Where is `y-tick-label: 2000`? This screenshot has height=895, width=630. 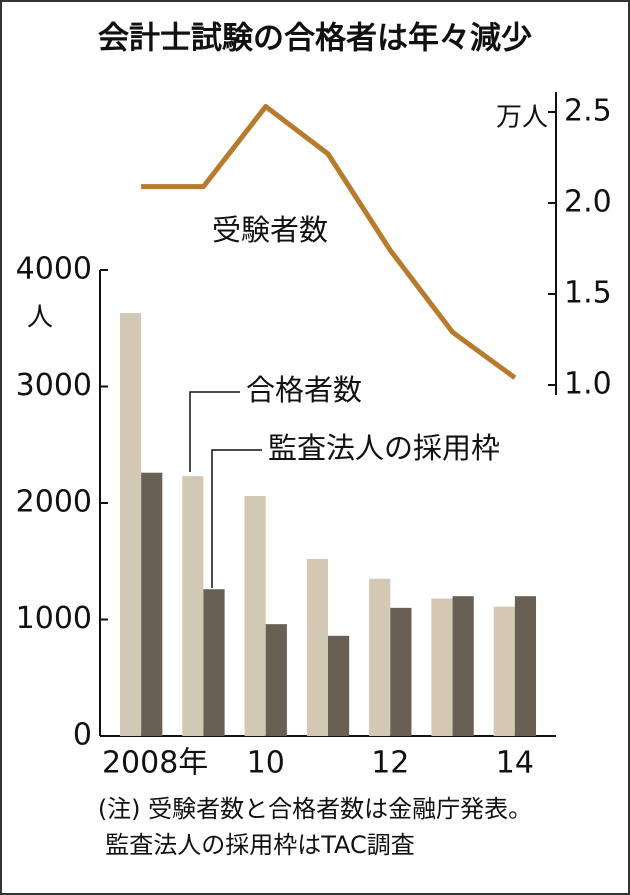 y-tick-label: 2000 is located at coordinates (54, 502).